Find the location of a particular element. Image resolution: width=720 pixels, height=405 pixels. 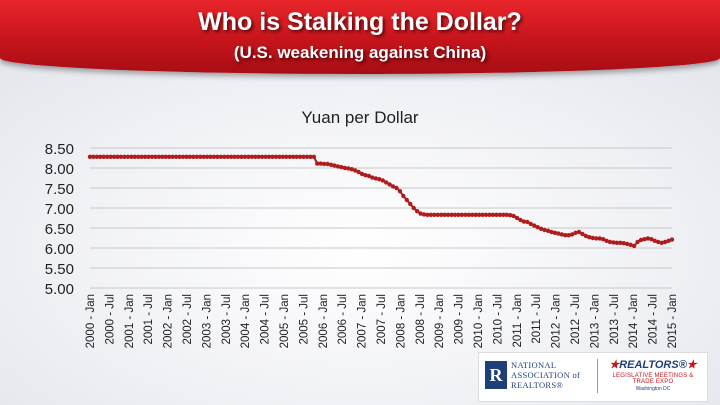

x-tick-label: 2015 - Jan is located at coordinates (673, 321).